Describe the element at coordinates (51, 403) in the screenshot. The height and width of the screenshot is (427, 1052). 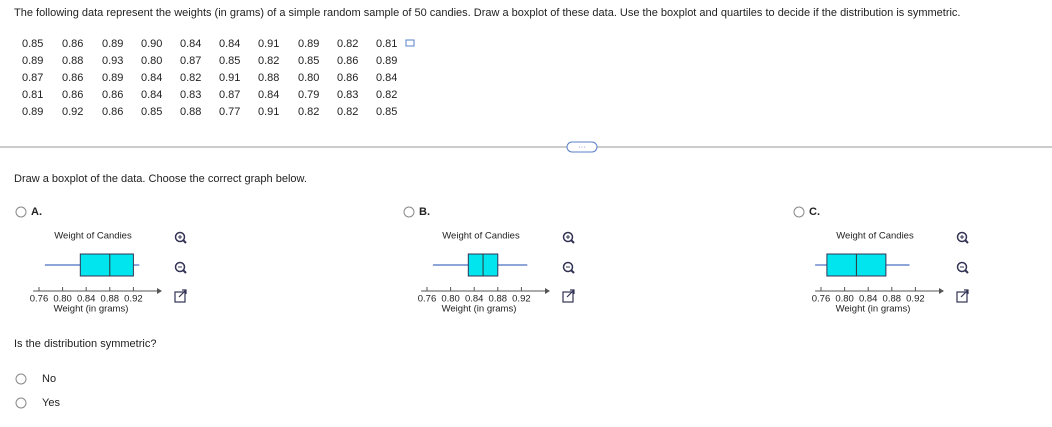
I see `choice-label: Yes` at that location.